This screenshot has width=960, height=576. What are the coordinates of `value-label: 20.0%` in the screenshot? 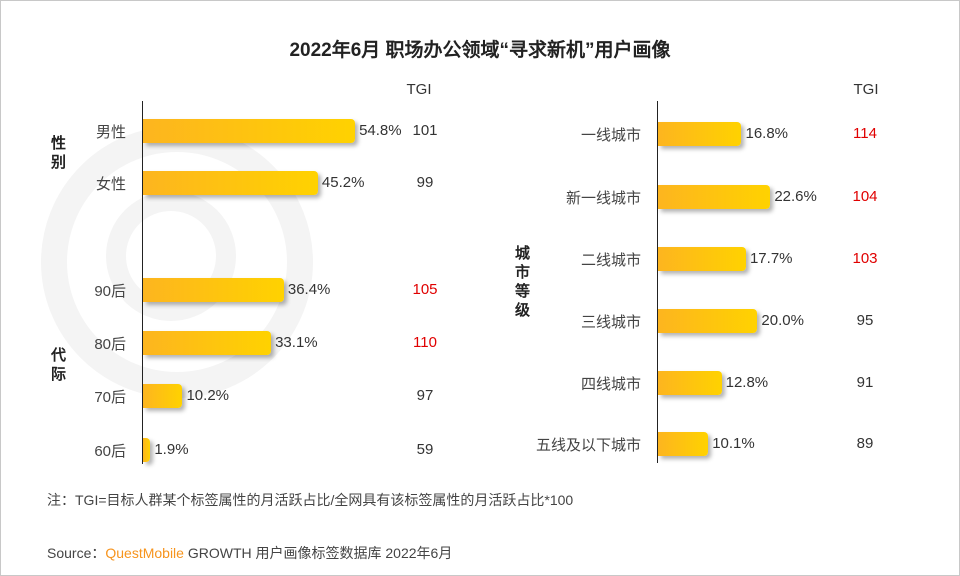 It's located at (782, 320).